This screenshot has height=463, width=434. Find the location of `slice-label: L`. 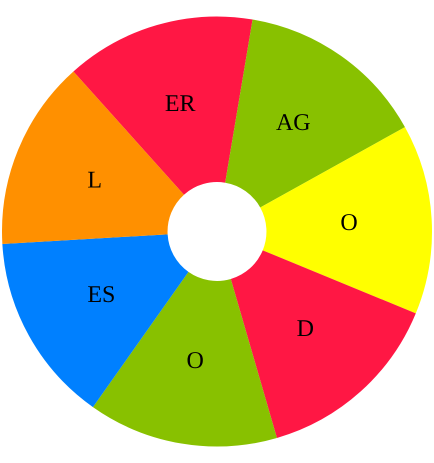

slice-label: L is located at coordinates (94, 180).